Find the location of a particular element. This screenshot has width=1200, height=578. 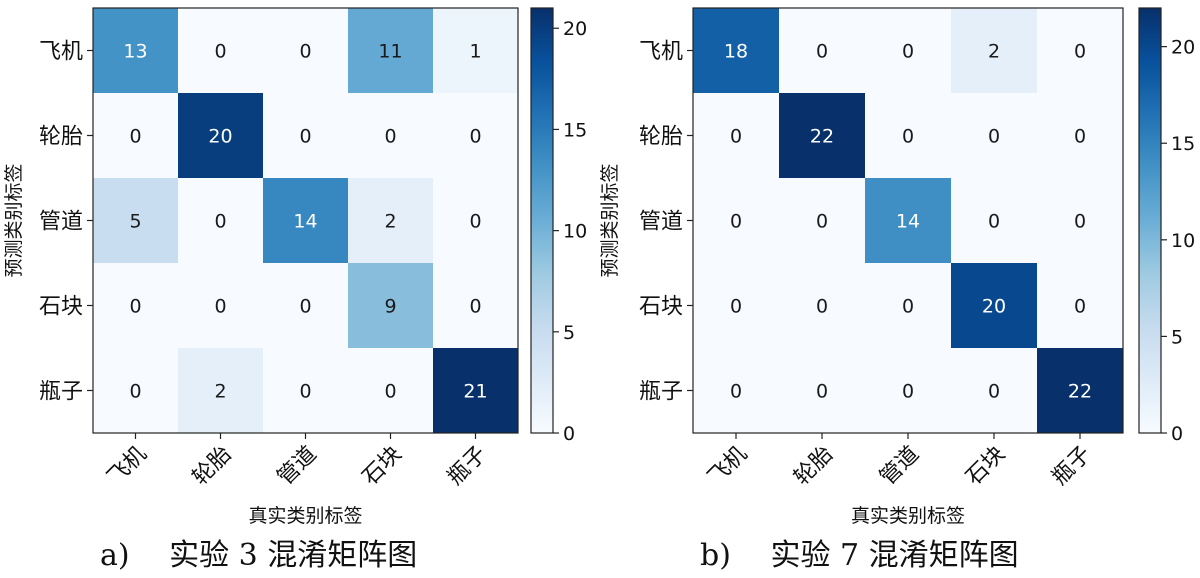

cell-value-label: 11 is located at coordinates (390, 52).